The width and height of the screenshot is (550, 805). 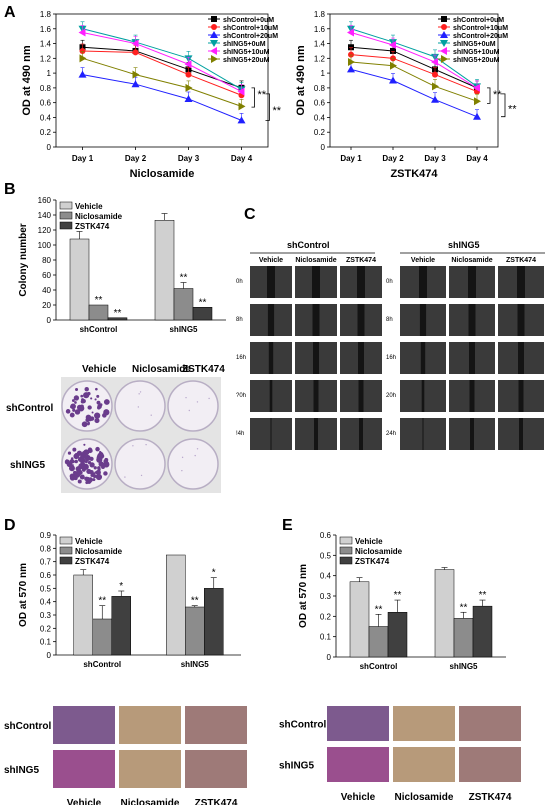 What do you see at coordinates (503, 105) in the screenshot?
I see `significance-bracket` at bounding box center [503, 105].